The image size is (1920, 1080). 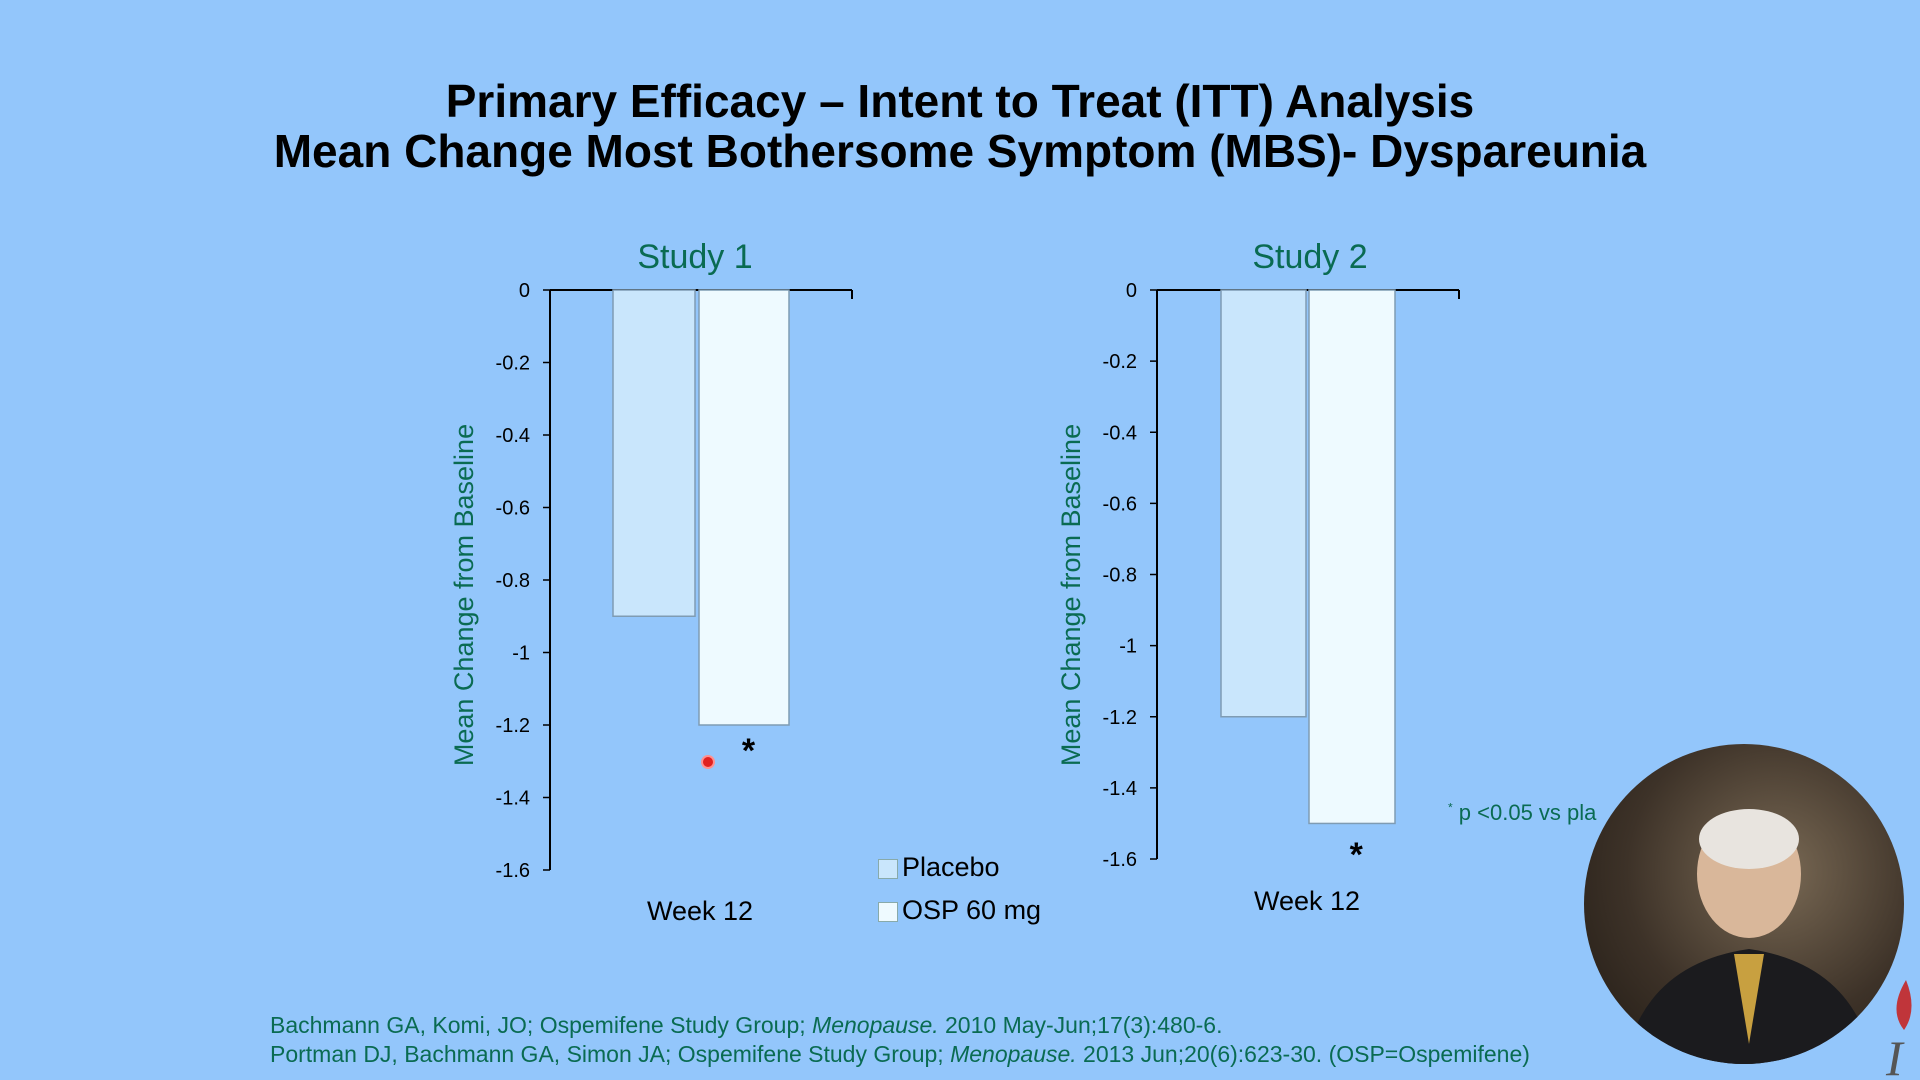 I want to click on chart-1-y-tick-label: -0.4, so click(x=513, y=436).